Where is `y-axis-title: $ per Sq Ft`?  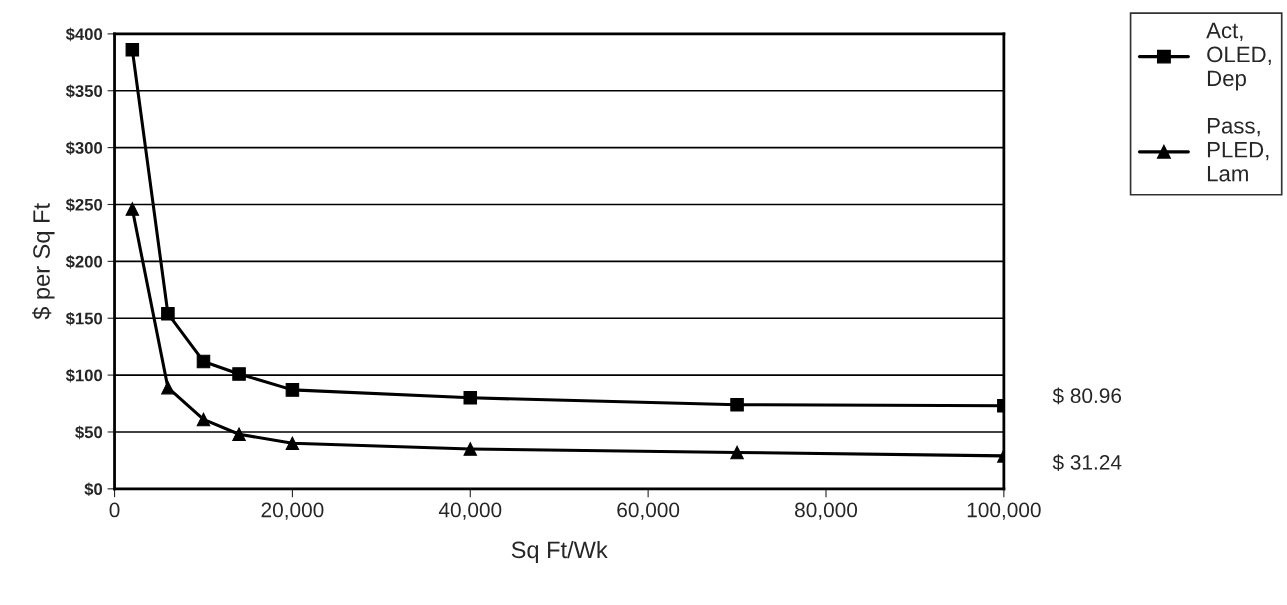
y-axis-title: $ per Sq Ft is located at coordinates (43, 261).